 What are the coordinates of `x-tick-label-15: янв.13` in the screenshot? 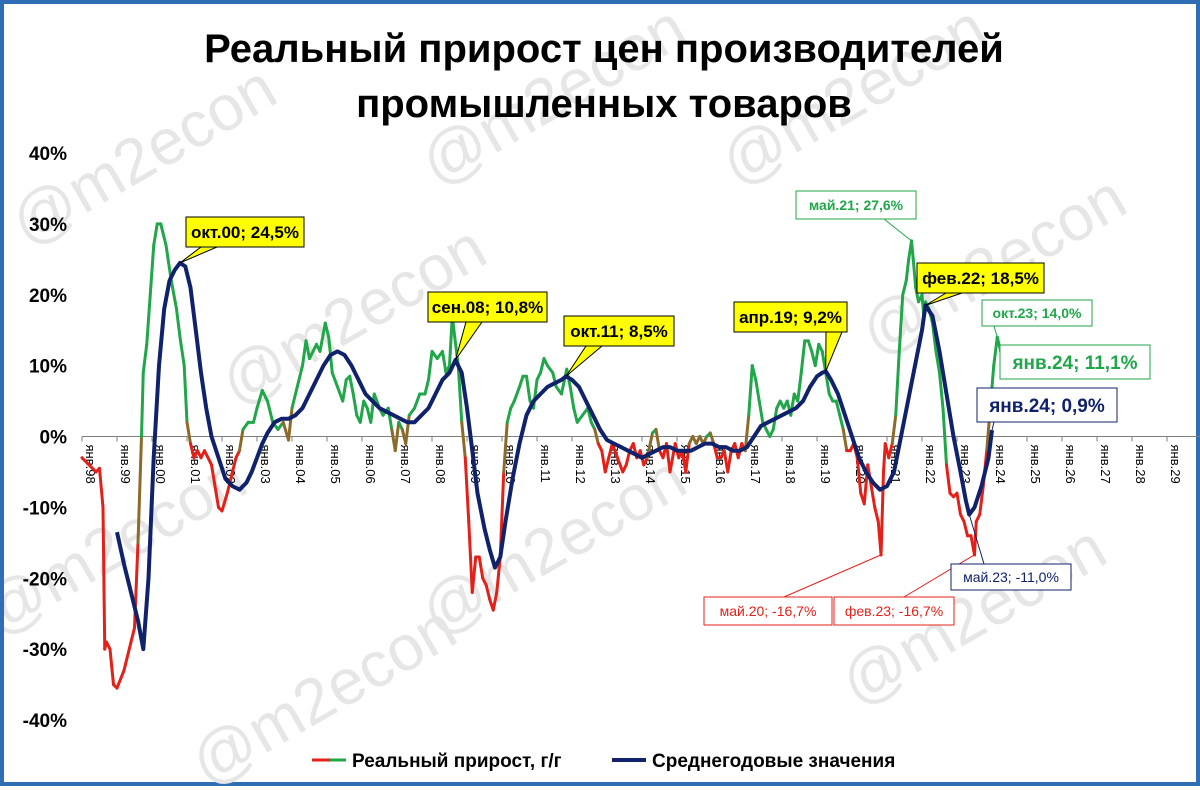 It's located at (615, 464).